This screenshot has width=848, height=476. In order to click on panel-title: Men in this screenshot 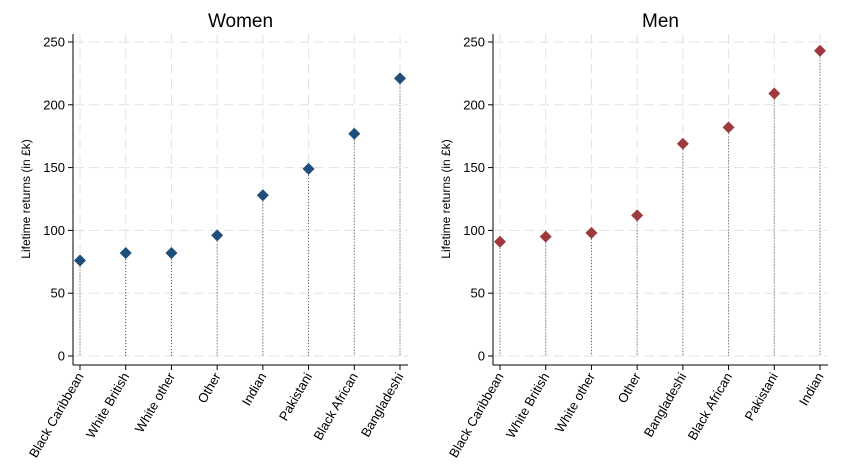, I will do `click(660, 21)`.